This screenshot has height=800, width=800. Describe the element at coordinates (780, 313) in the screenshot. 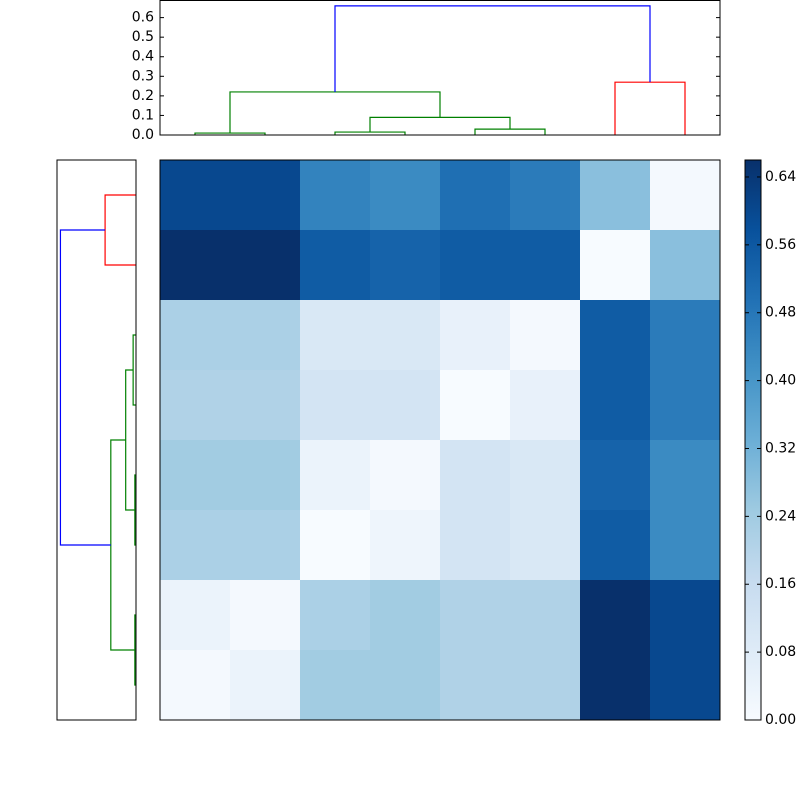

I see `colorbar-tick-label: 0.48` at that location.